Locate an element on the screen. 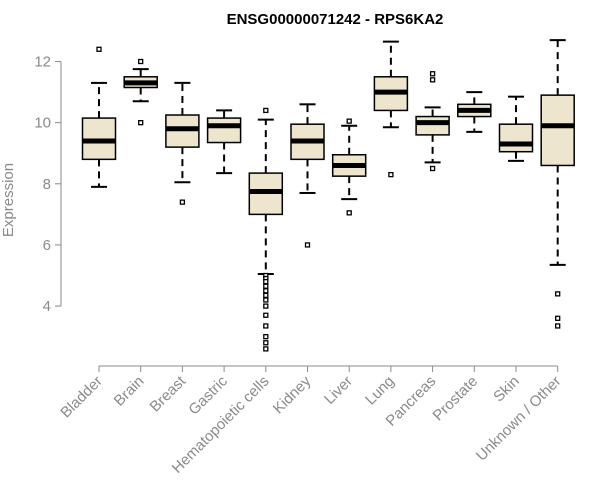 The width and height of the screenshot is (600, 500). x-tick-label: Skin is located at coordinates (506, 389).